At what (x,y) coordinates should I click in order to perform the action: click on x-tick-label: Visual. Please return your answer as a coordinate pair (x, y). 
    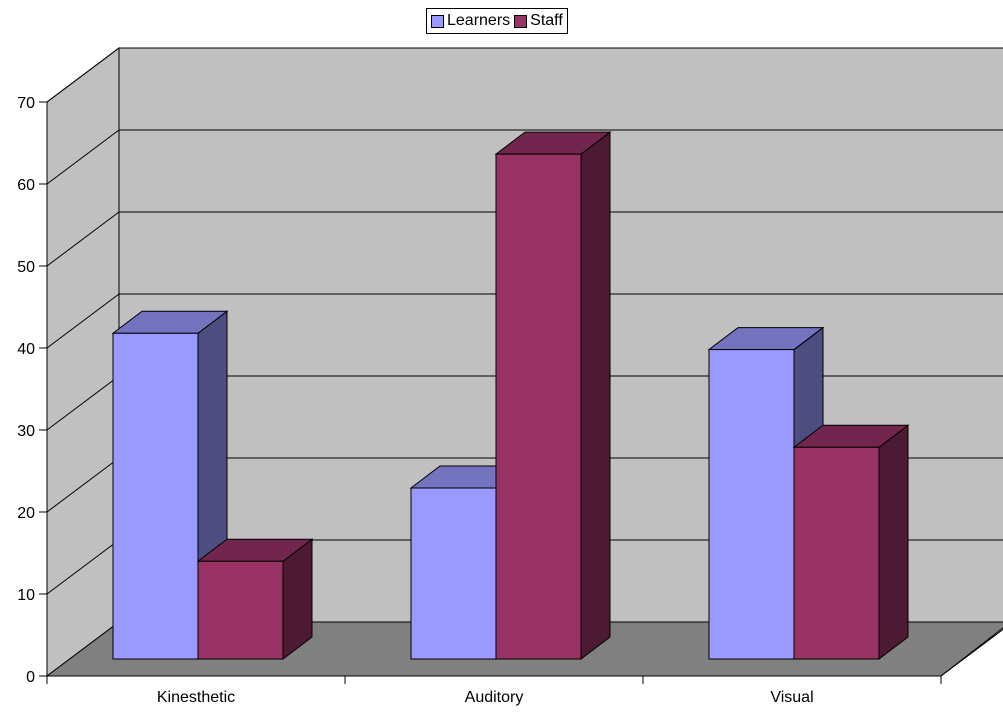
    Looking at the image, I should click on (791, 697).